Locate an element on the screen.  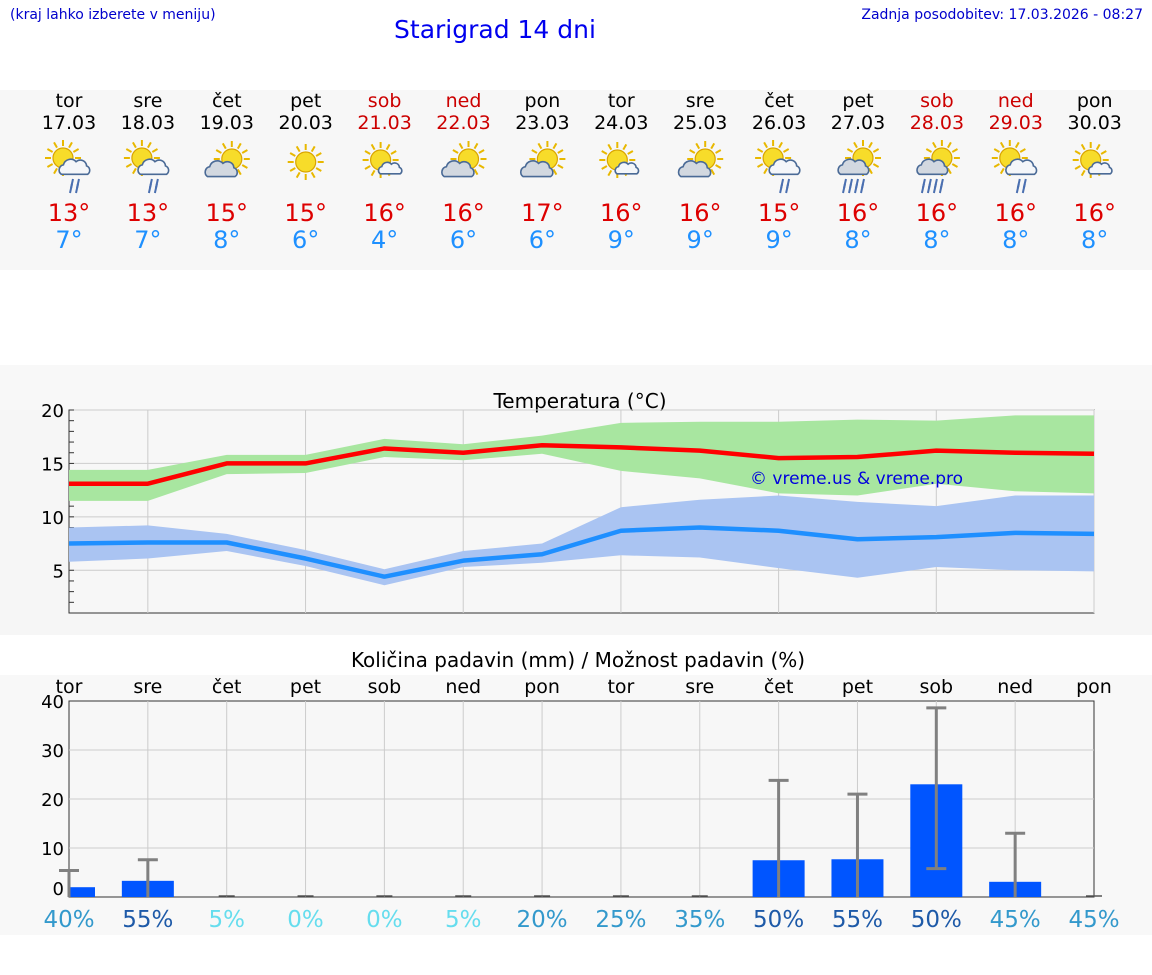
spacer-panel is located at coordinates (576, 317).